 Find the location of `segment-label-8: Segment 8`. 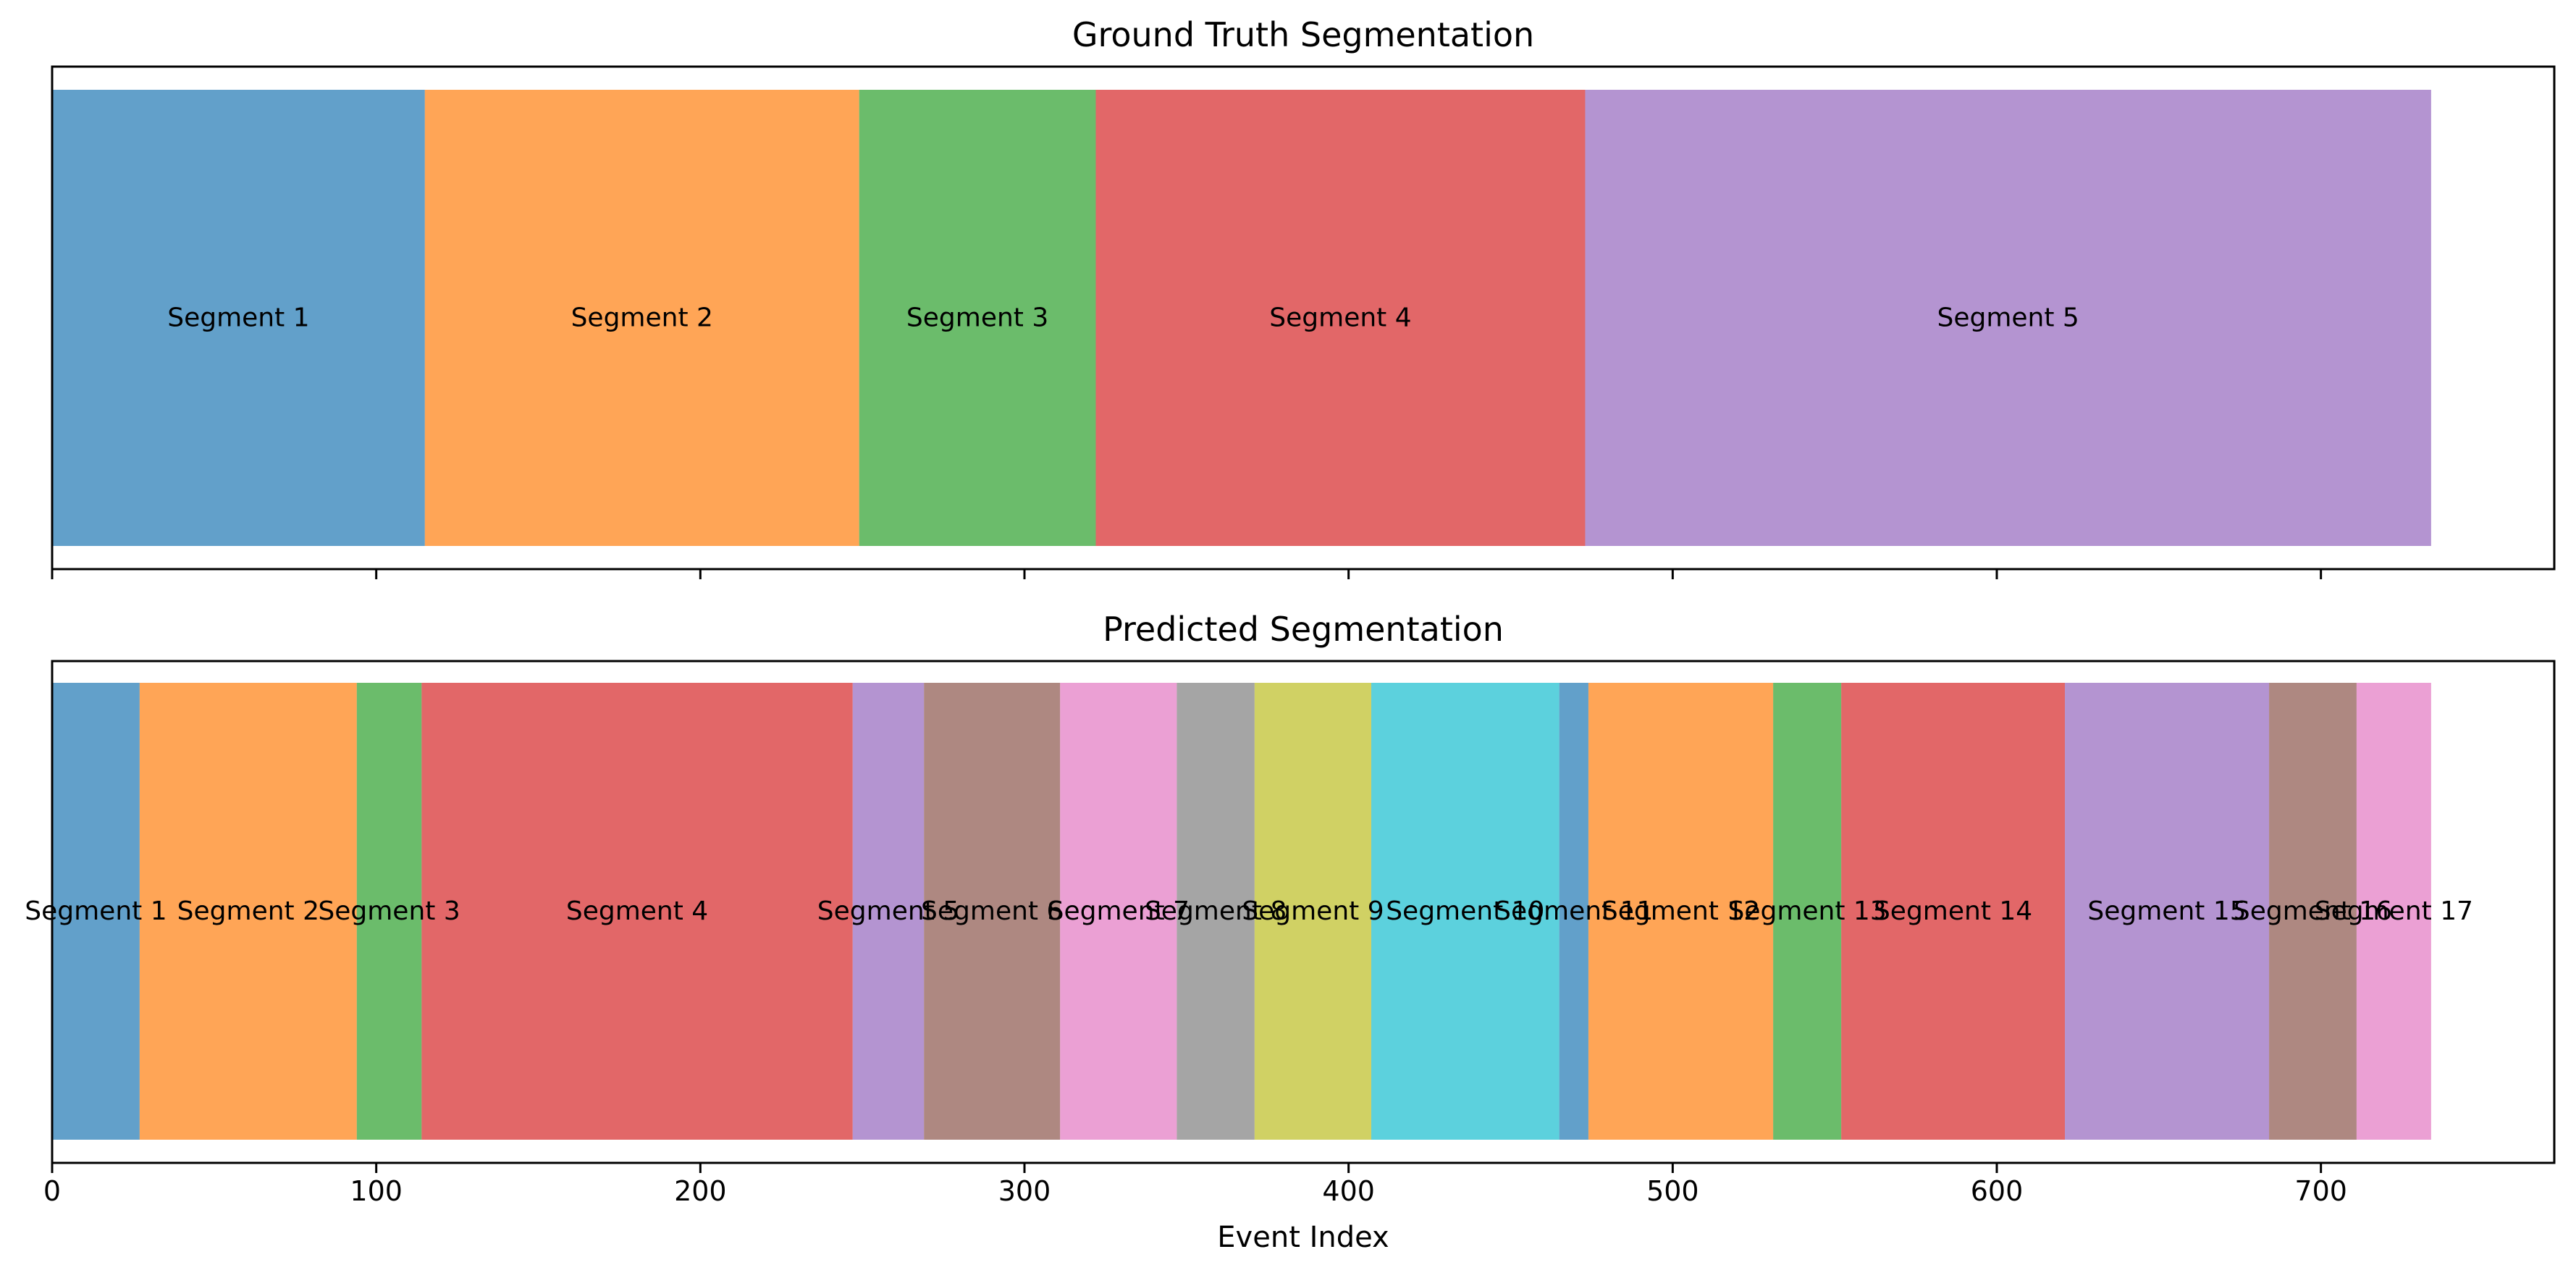

segment-label-8: Segment 8 is located at coordinates (1216, 911).